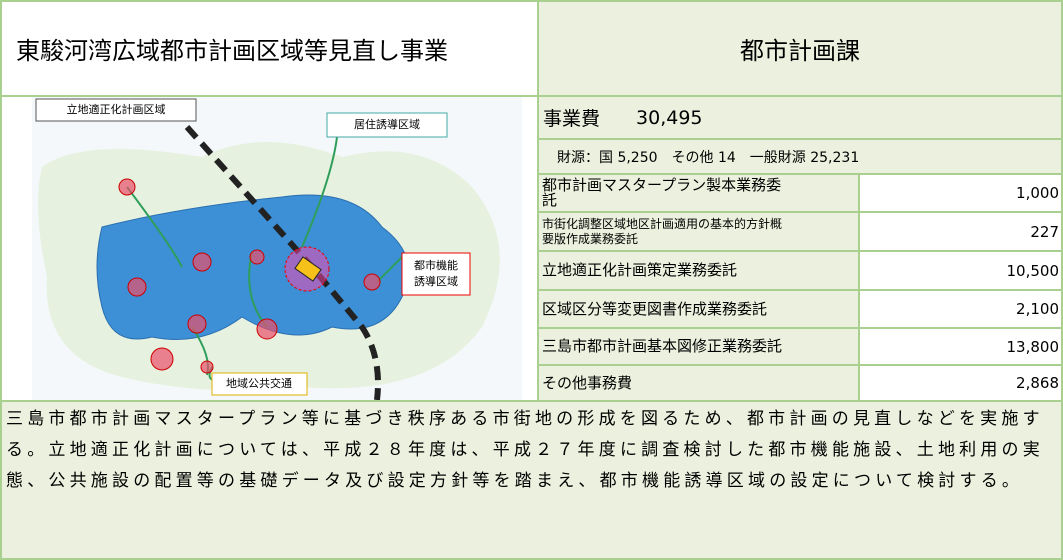  Describe the element at coordinates (436, 281) in the screenshot. I see `diagram-label: 誘導区域` at that location.